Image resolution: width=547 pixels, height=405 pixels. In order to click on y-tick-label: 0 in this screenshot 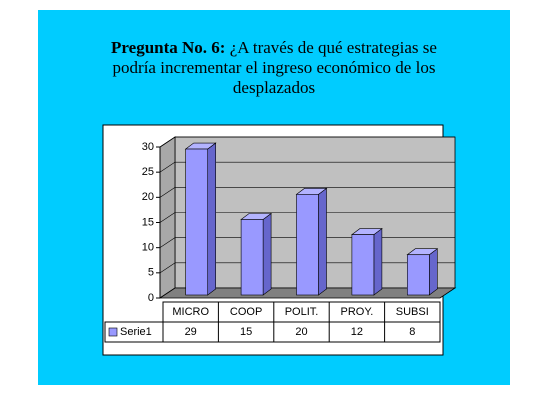, I will do `click(151, 298)`.